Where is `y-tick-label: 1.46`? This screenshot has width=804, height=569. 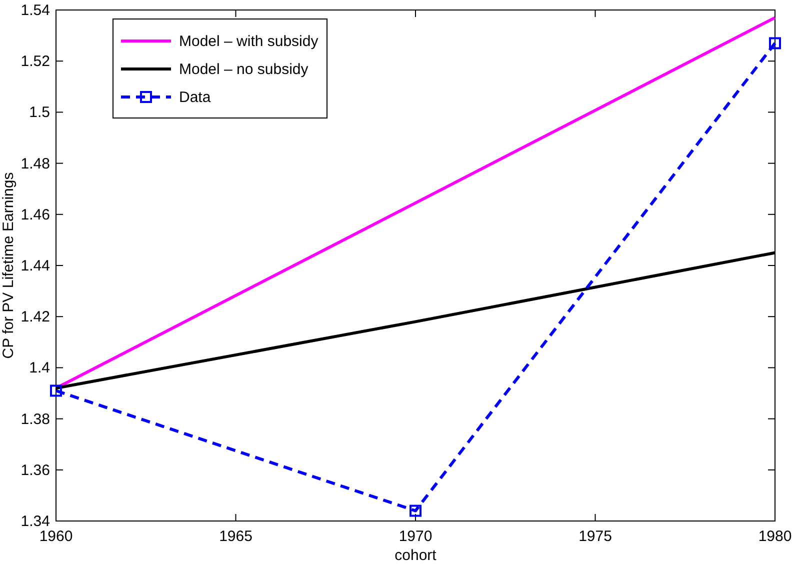
y-tick-label: 1.46 is located at coordinates (35, 215).